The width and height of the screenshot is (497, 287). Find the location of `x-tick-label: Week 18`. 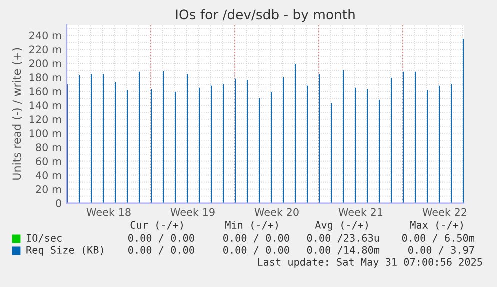

x-tick-label: Week 18 is located at coordinates (108, 212).